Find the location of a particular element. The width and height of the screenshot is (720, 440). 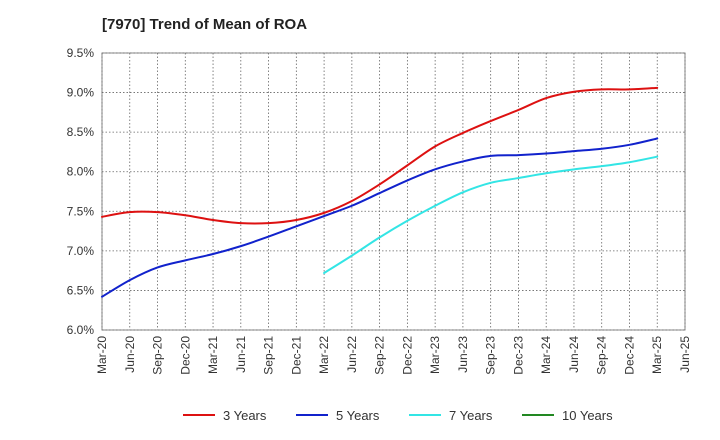

x-tick-label: Mar-24 is located at coordinates (546, 355).